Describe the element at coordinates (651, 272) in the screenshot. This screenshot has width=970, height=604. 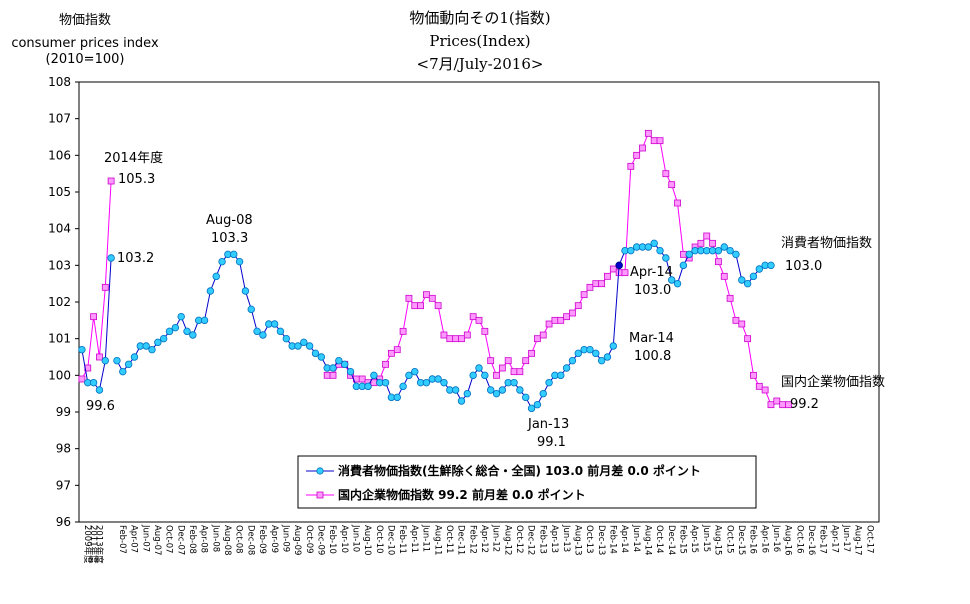
I see `annot-apr14: Apr-14` at that location.